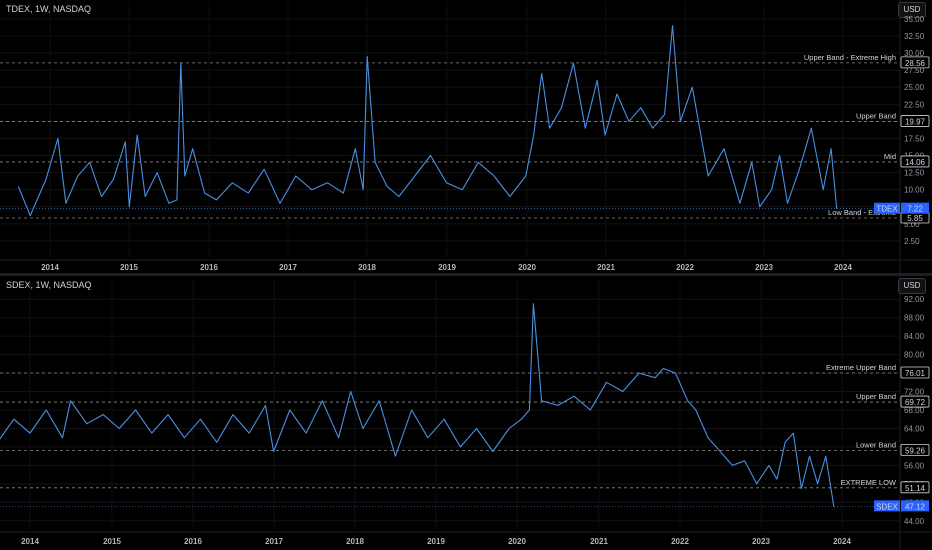 This screenshot has height=550, width=932. Describe the element at coordinates (914, 36) in the screenshot. I see `y-tick-label: 32.50` at that location.